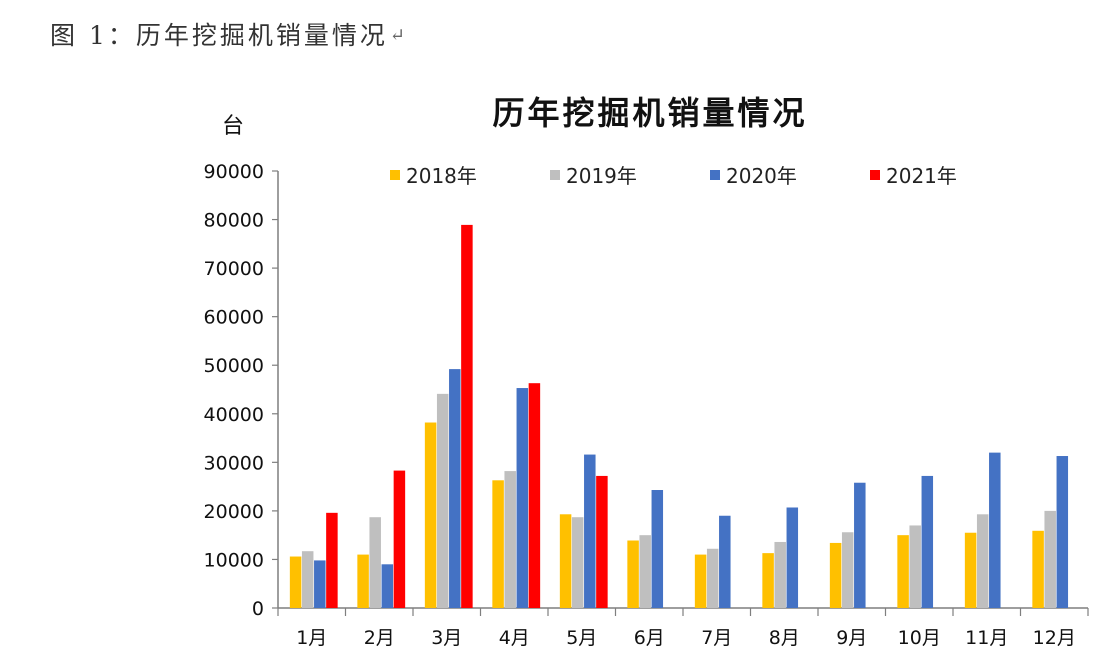 This screenshot has height=670, width=1095. I want to click on bar-2021年-1月, so click(332, 560).